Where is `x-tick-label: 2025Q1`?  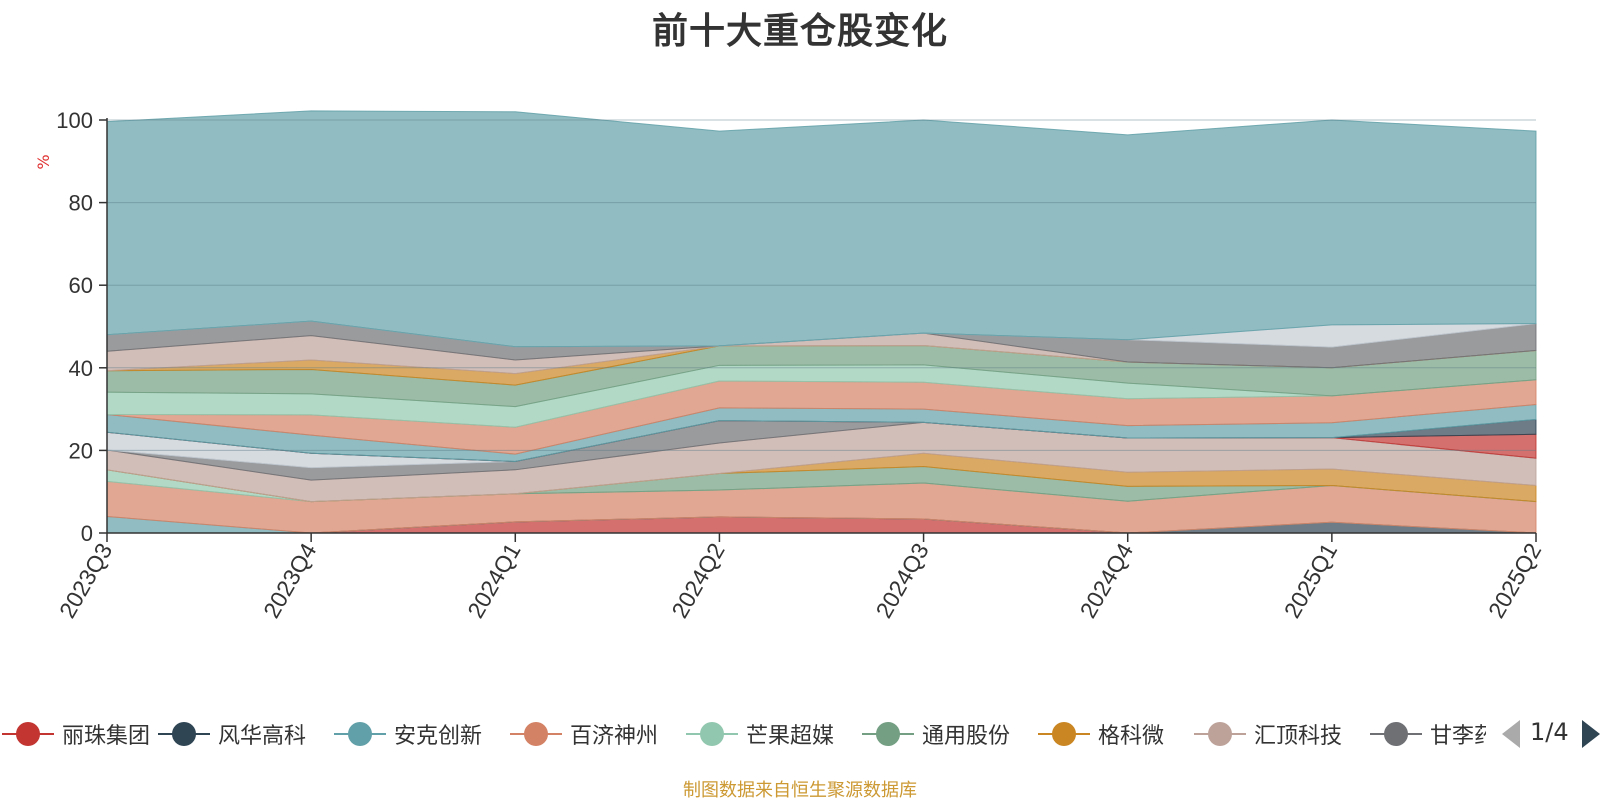 x-tick-label: 2025Q1 is located at coordinates (1310, 581).